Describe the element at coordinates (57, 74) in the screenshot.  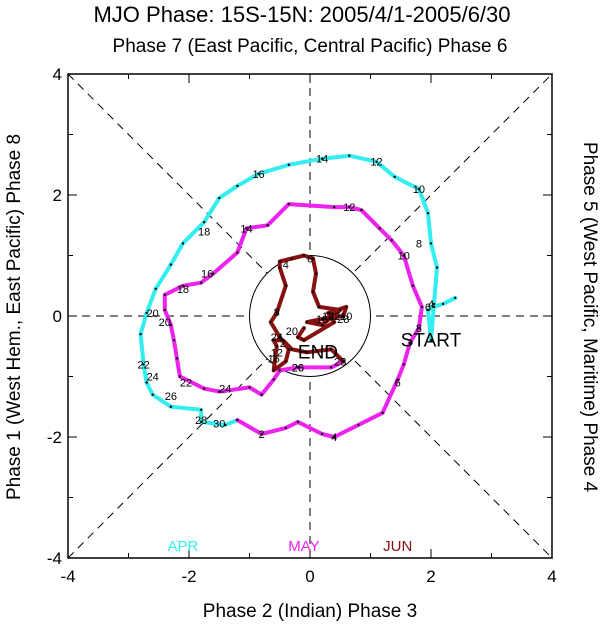
I see `y-tick-label: 4` at that location.